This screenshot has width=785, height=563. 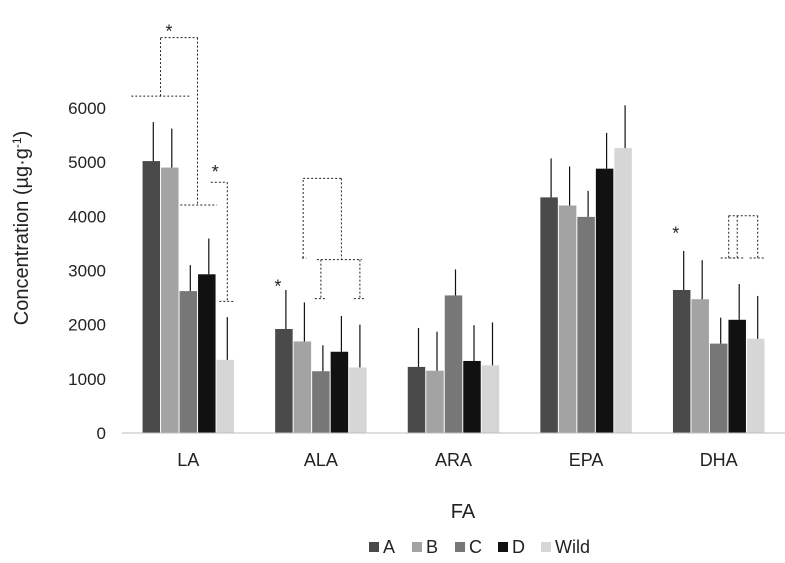 What do you see at coordinates (87, 216) in the screenshot?
I see `y-tick-label: 4000` at bounding box center [87, 216].